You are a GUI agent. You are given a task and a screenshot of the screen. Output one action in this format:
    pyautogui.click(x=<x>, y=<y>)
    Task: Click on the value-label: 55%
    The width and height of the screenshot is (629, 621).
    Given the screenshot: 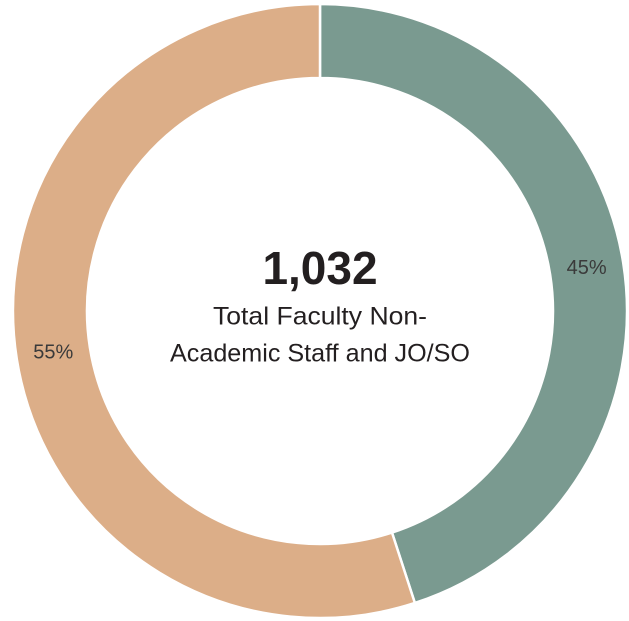 What is the action you would take?
    pyautogui.click(x=53, y=353)
    